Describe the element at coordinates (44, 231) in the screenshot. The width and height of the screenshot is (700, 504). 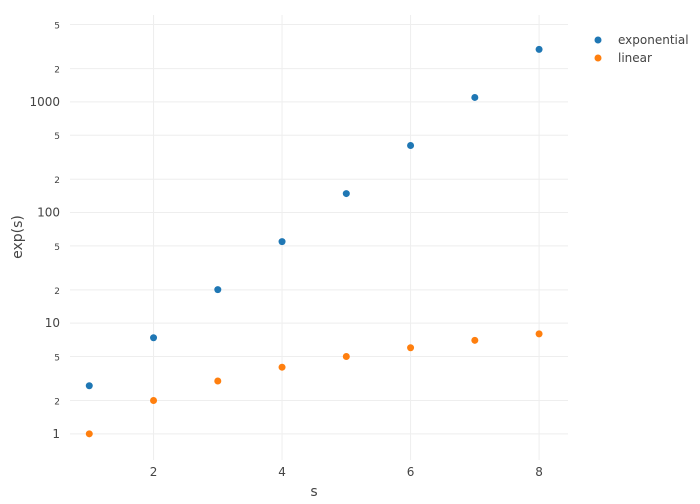
I see `y-tick-labels: 1 2 5 10 2 5 100 2 5 1000 2 5` at that location.